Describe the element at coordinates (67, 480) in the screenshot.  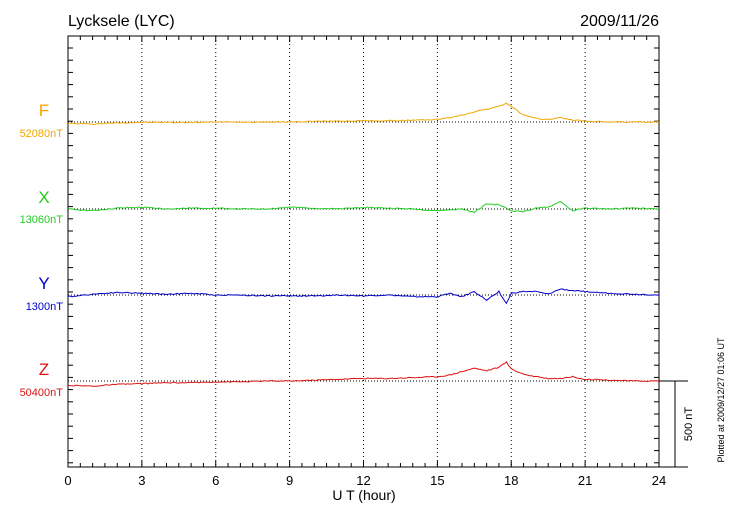
I see `x-tick-label: 0` at that location.